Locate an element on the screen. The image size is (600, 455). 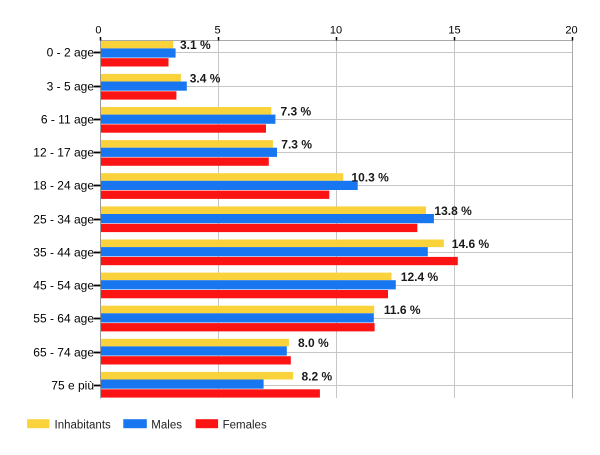
svg-text: 0 is located at coordinates (98, 30).